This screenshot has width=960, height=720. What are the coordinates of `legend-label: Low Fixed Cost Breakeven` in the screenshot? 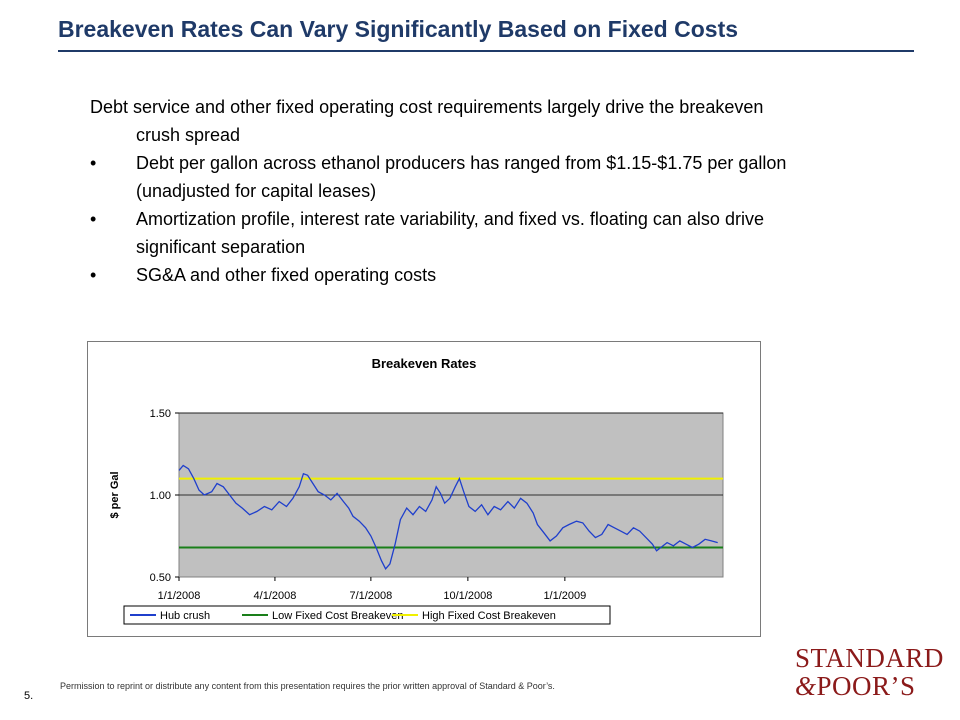 It's located at (337, 616).